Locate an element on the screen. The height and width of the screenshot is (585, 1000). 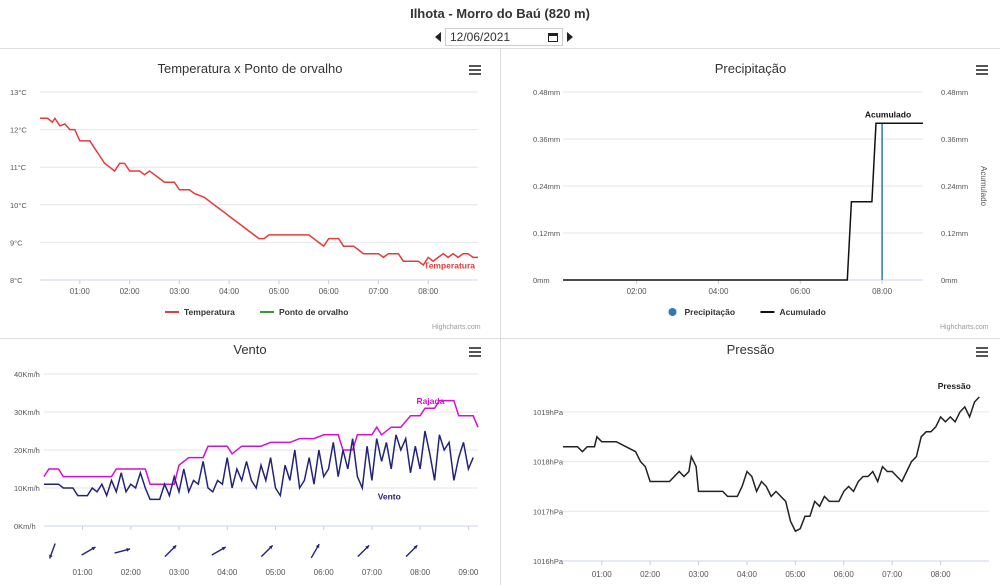
y-tick-label: 1016hPa is located at coordinates (548, 561).